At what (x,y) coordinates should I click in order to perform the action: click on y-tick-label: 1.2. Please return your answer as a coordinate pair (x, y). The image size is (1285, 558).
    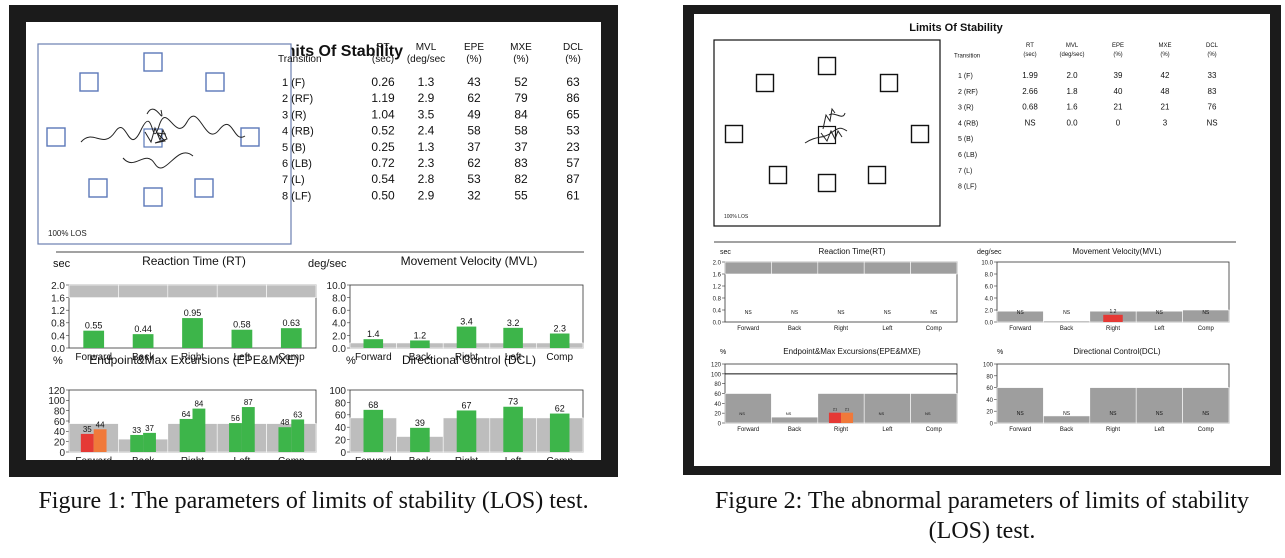
    Looking at the image, I should click on (717, 287).